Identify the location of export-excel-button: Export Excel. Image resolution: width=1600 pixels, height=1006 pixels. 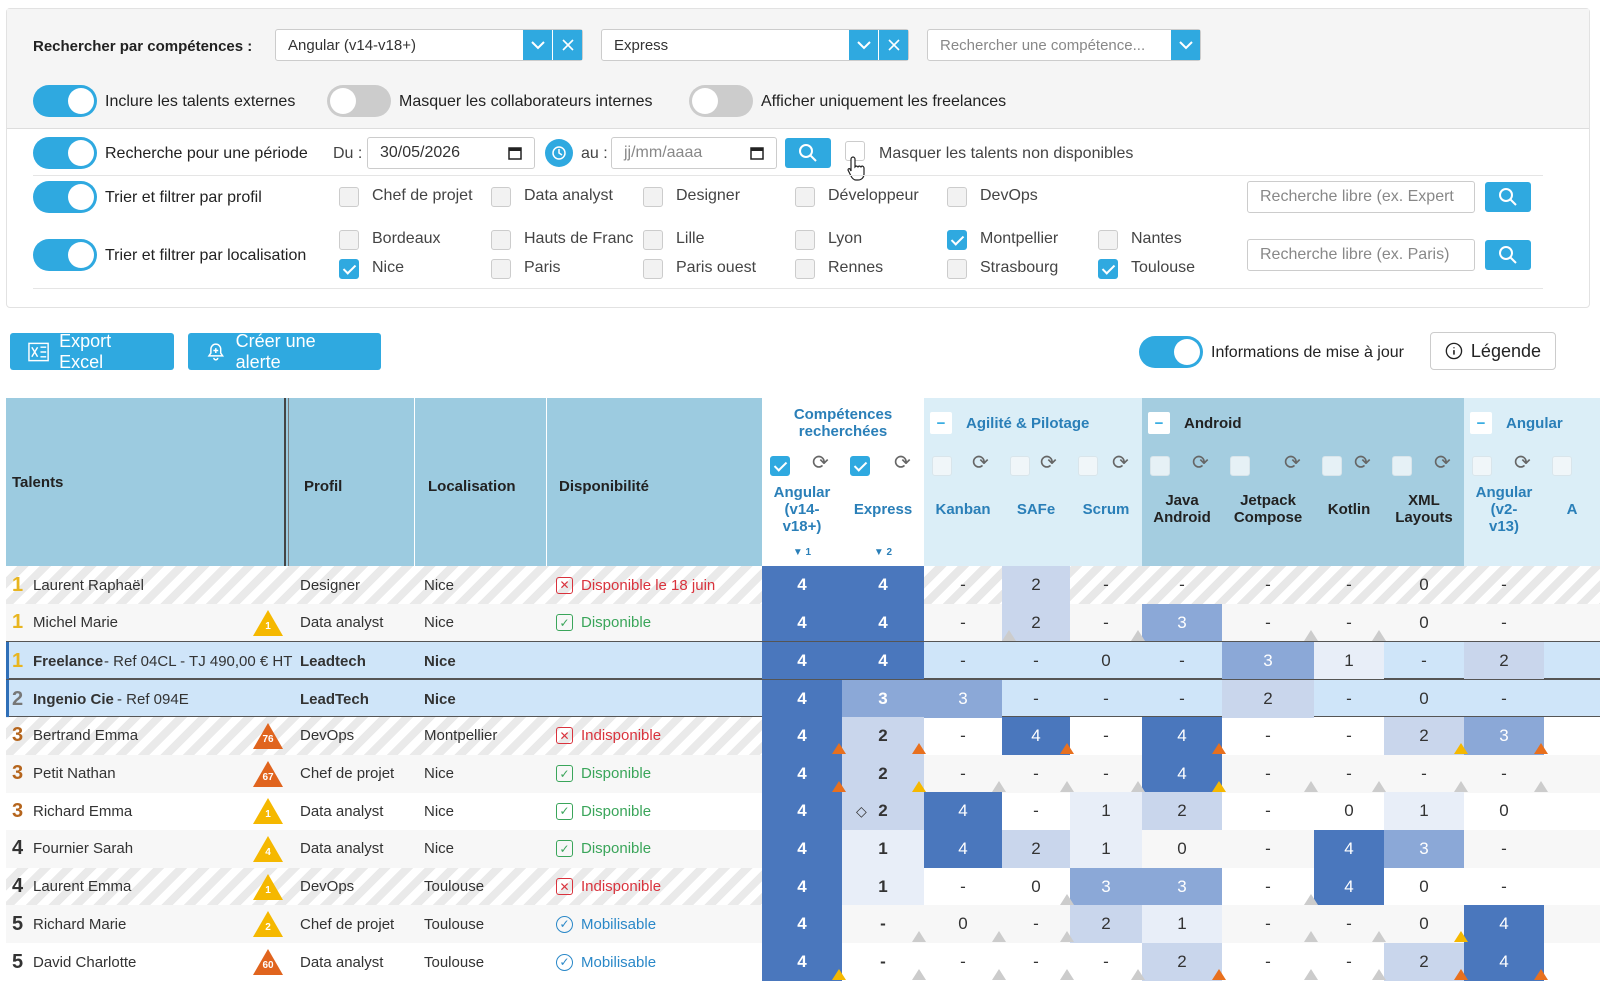
(92, 351).